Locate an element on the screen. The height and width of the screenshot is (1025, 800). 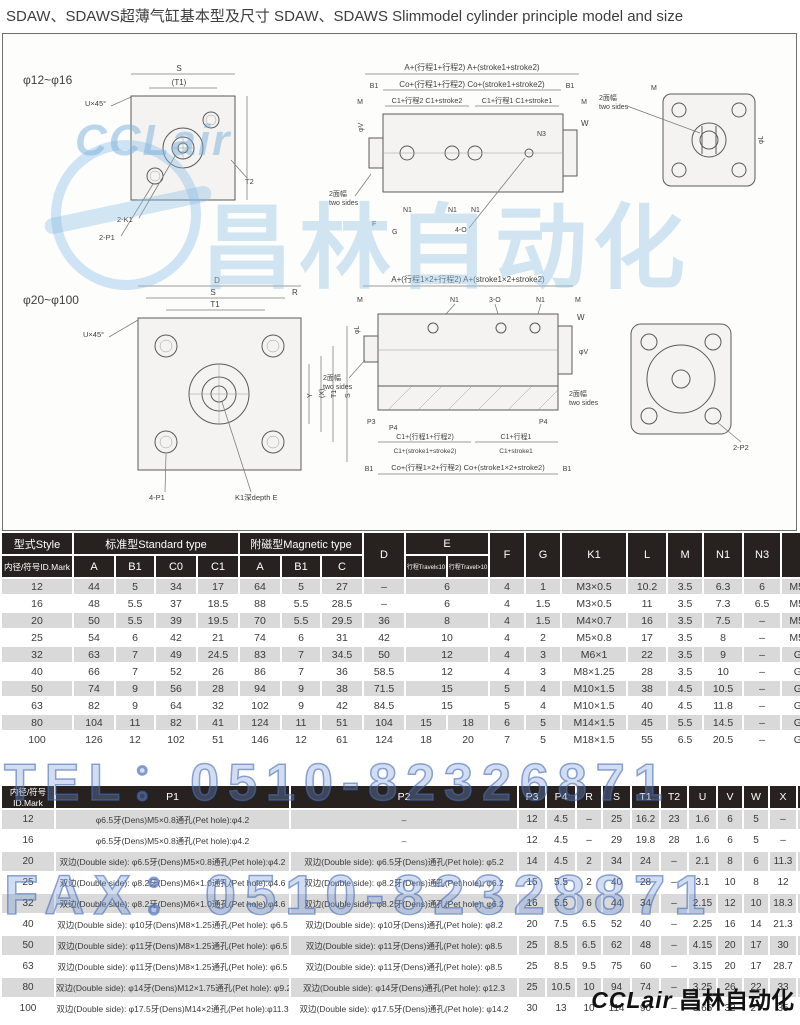
cell: 6.5 is located at coordinates (589, 945).